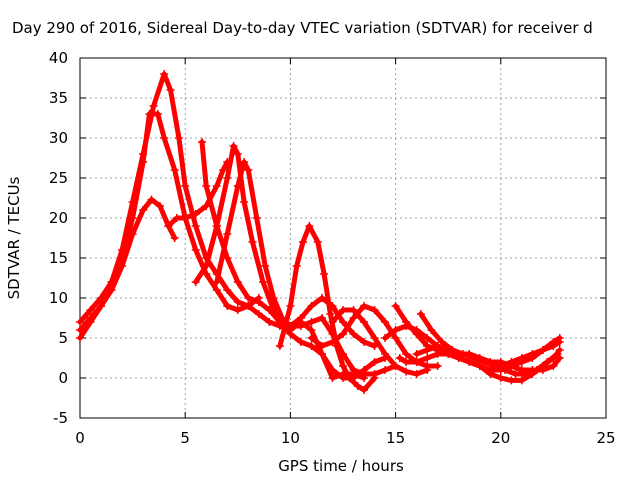 Image resolution: width=640 pixels, height=480 pixels. I want to click on y-tick-label: 10, so click(58, 298).